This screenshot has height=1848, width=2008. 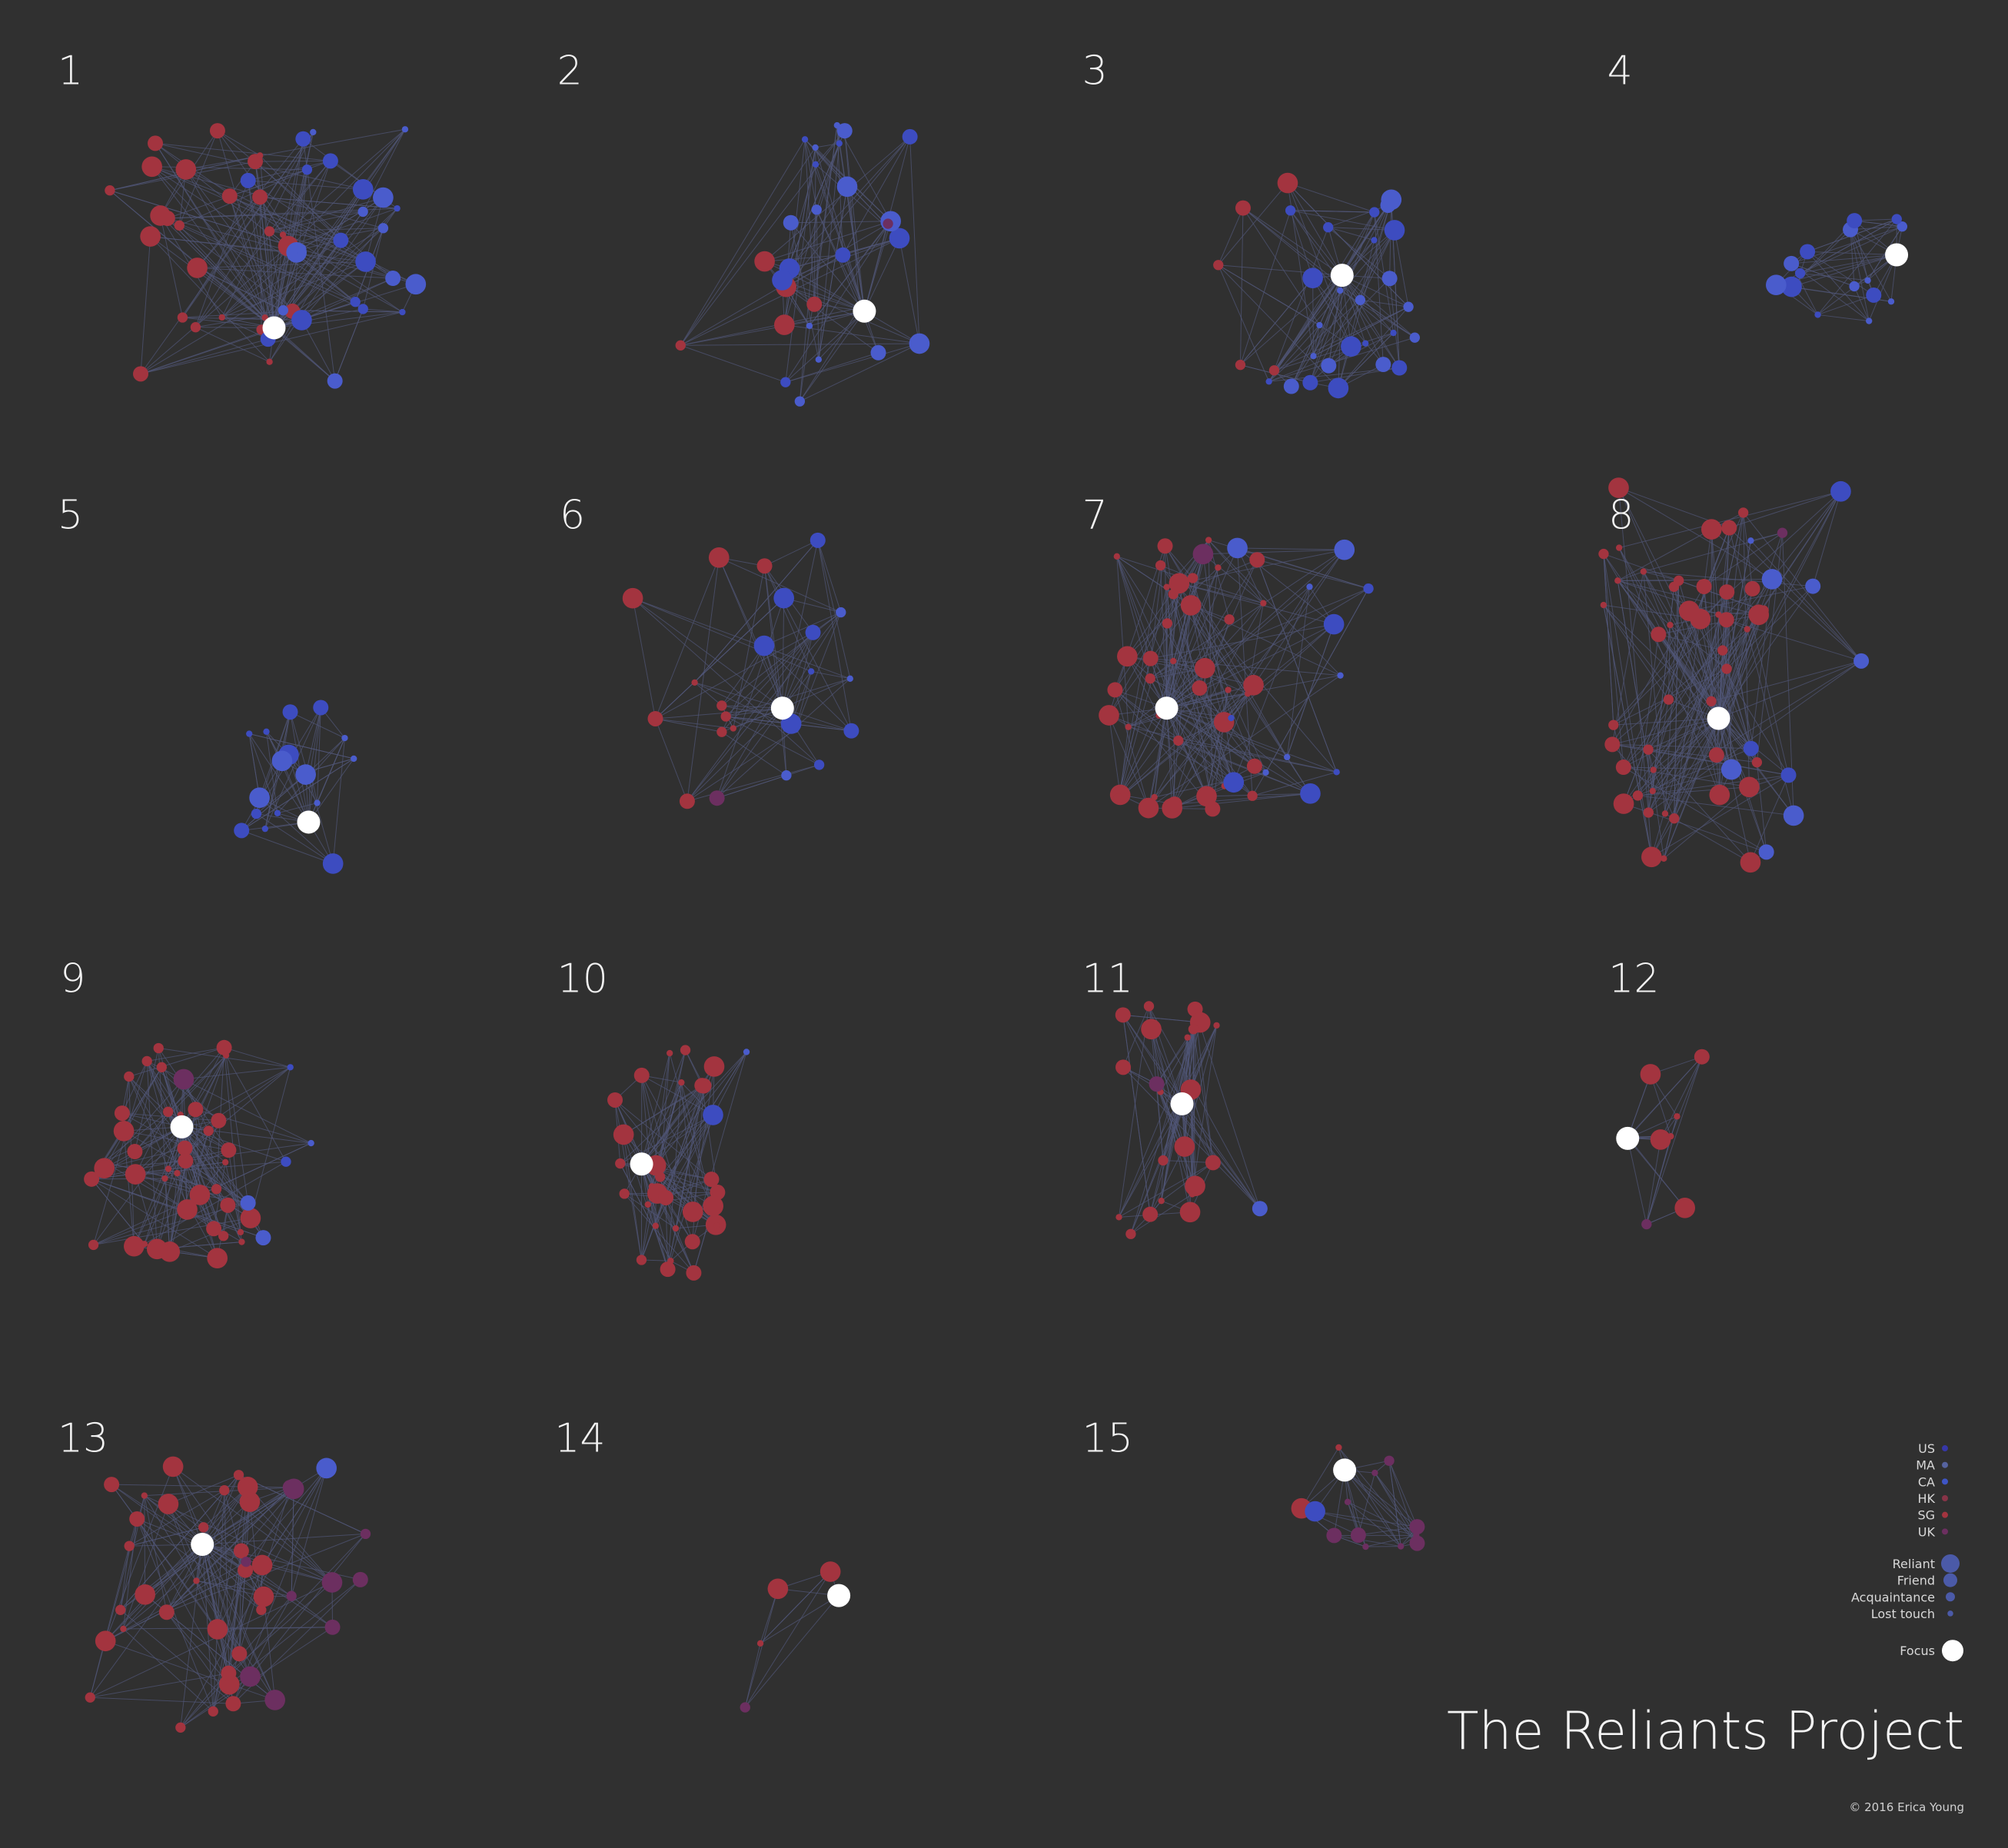 What do you see at coordinates (1927, 1531) in the screenshot?
I see `legend-label: UK` at bounding box center [1927, 1531].